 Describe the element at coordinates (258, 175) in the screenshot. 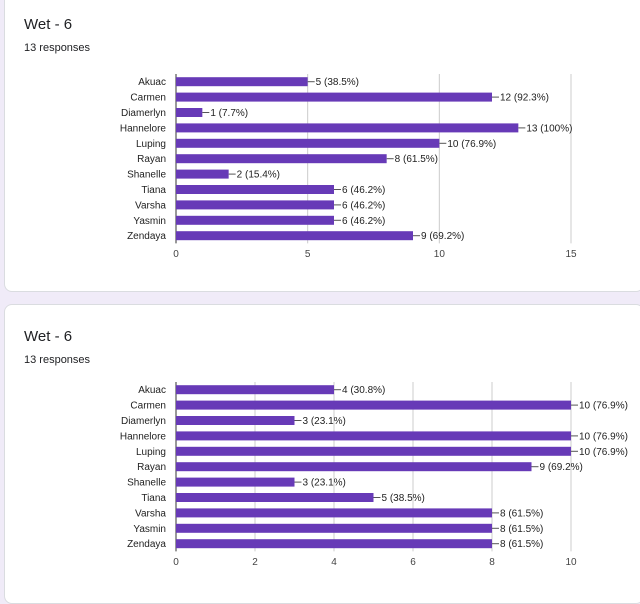

I see `data-label: 2 (15.4%)` at that location.